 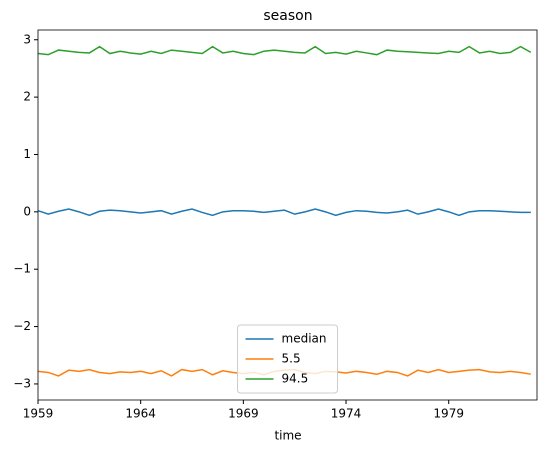 What do you see at coordinates (287, 16) in the screenshot?
I see `chart-title: season` at bounding box center [287, 16].